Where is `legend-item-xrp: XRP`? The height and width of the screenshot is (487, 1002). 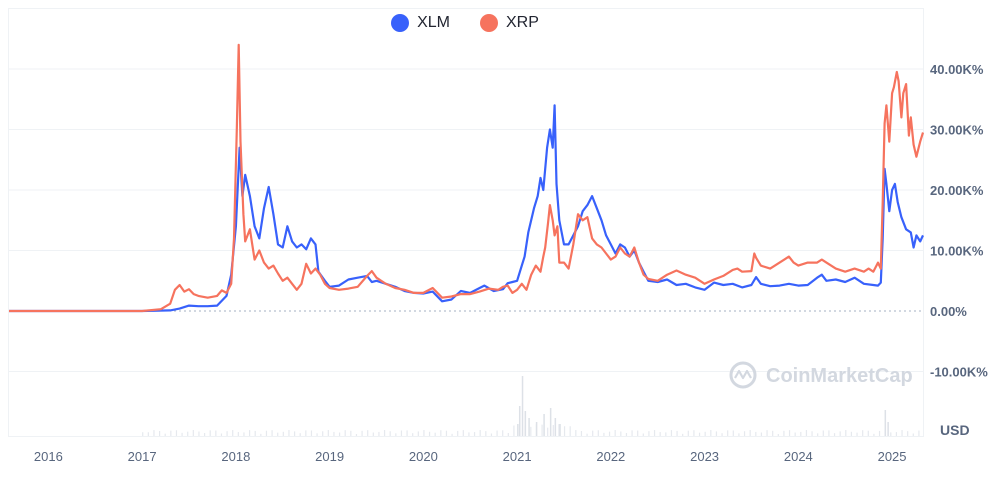 legend-item-xrp: XRP is located at coordinates (509, 23).